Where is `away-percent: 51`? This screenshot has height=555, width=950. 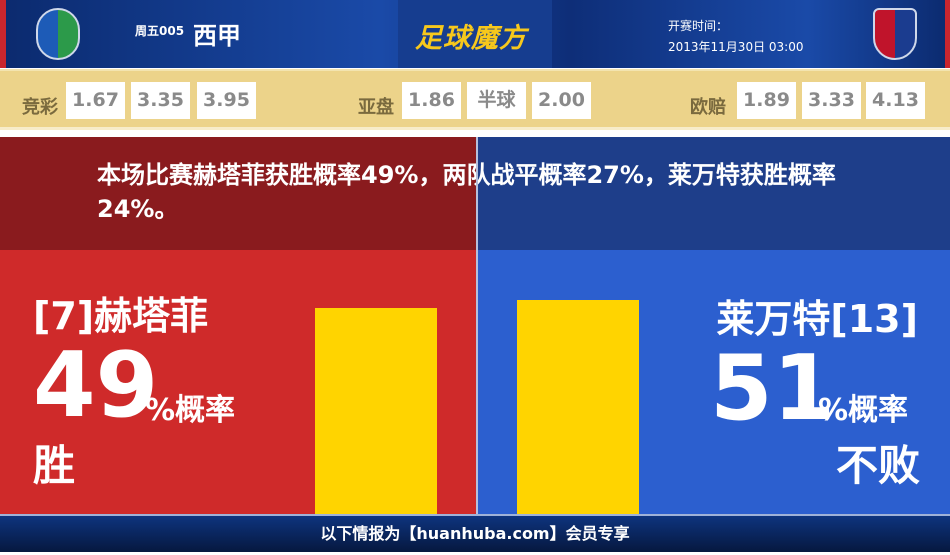
away-percent: 51 is located at coordinates (773, 388).